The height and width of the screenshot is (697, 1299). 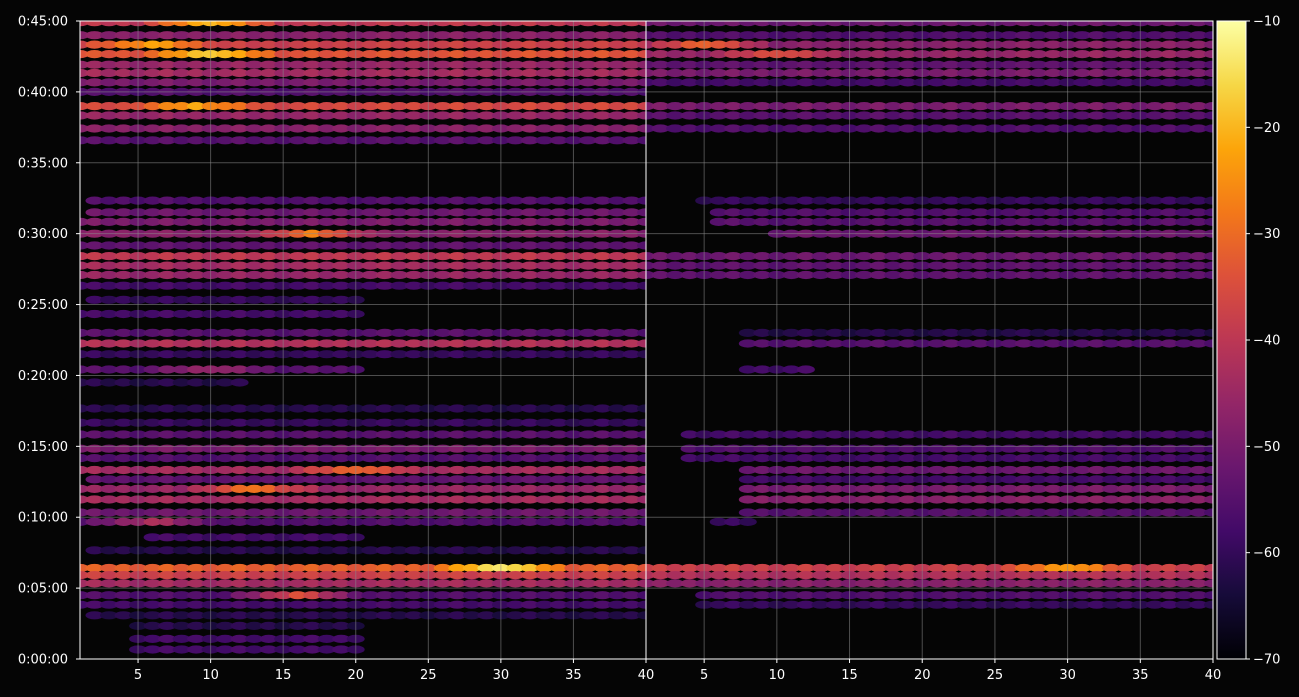 I want to click on x-tick-label: 5, so click(x=704, y=675).